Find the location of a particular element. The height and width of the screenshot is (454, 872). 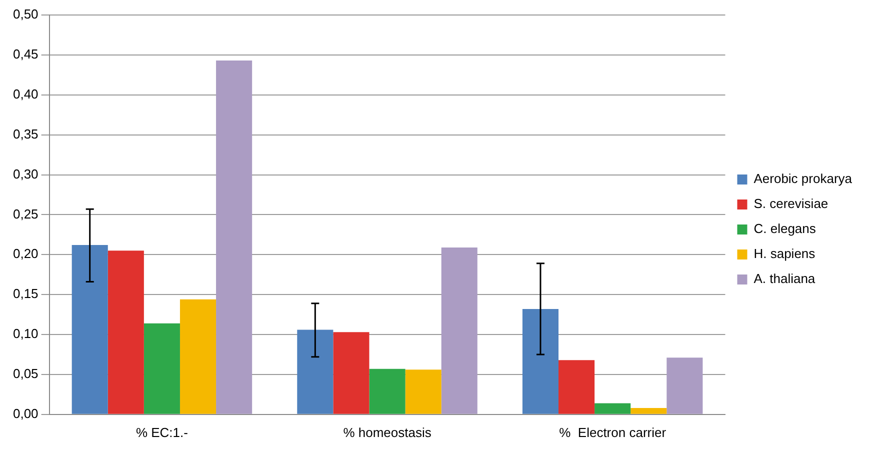

y-tick-label: 0,20 is located at coordinates (25, 254).